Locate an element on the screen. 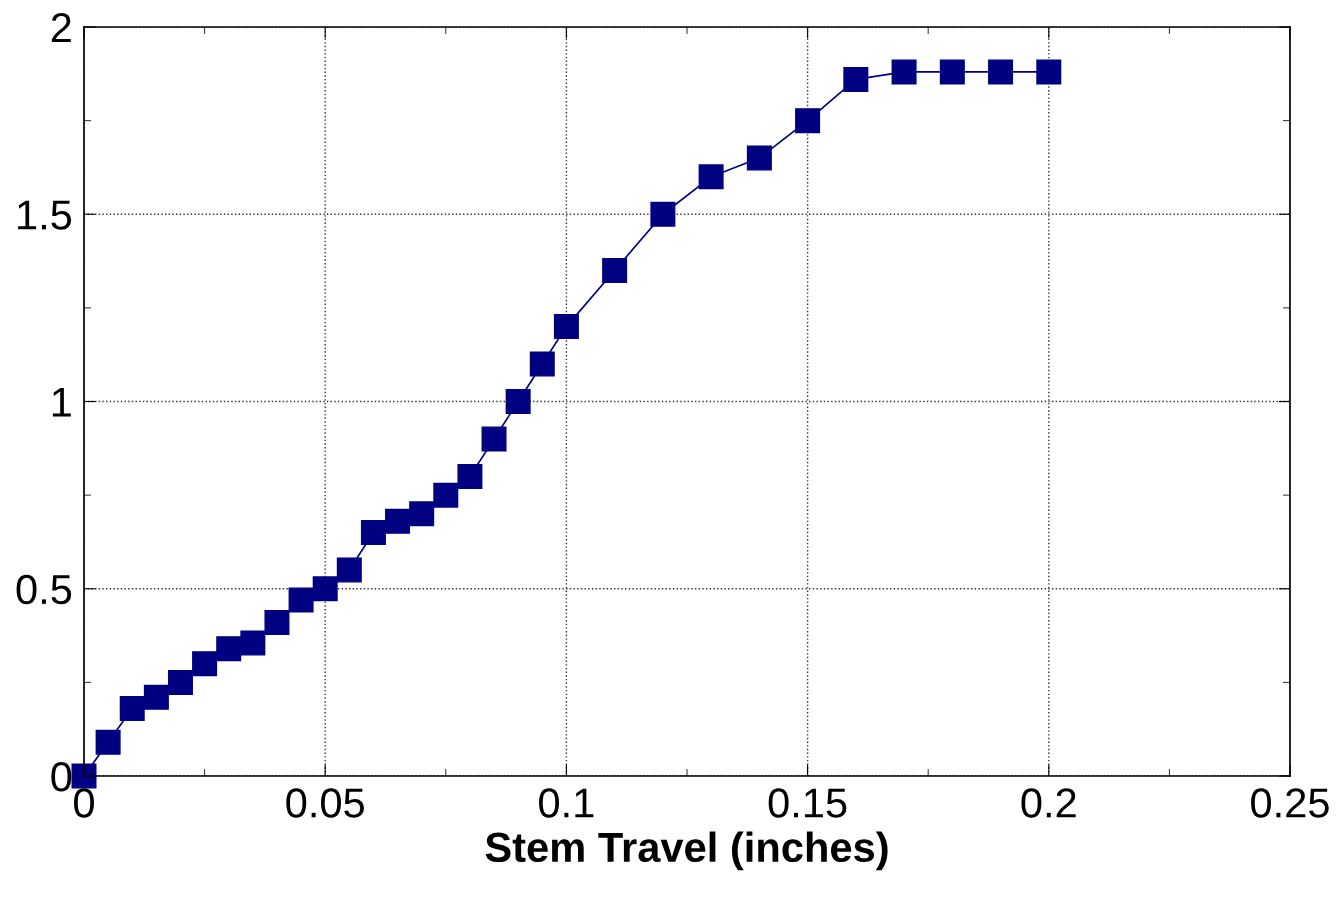 This screenshot has height=911, width=1338. x-tick-label: 0.25 is located at coordinates (1290, 803).